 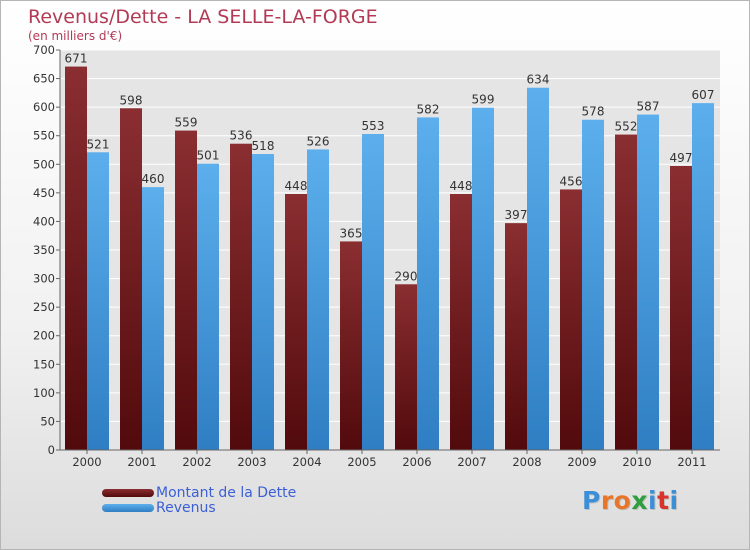 What do you see at coordinates (44, 221) in the screenshot?
I see `y-tick-label: 400` at bounding box center [44, 221].